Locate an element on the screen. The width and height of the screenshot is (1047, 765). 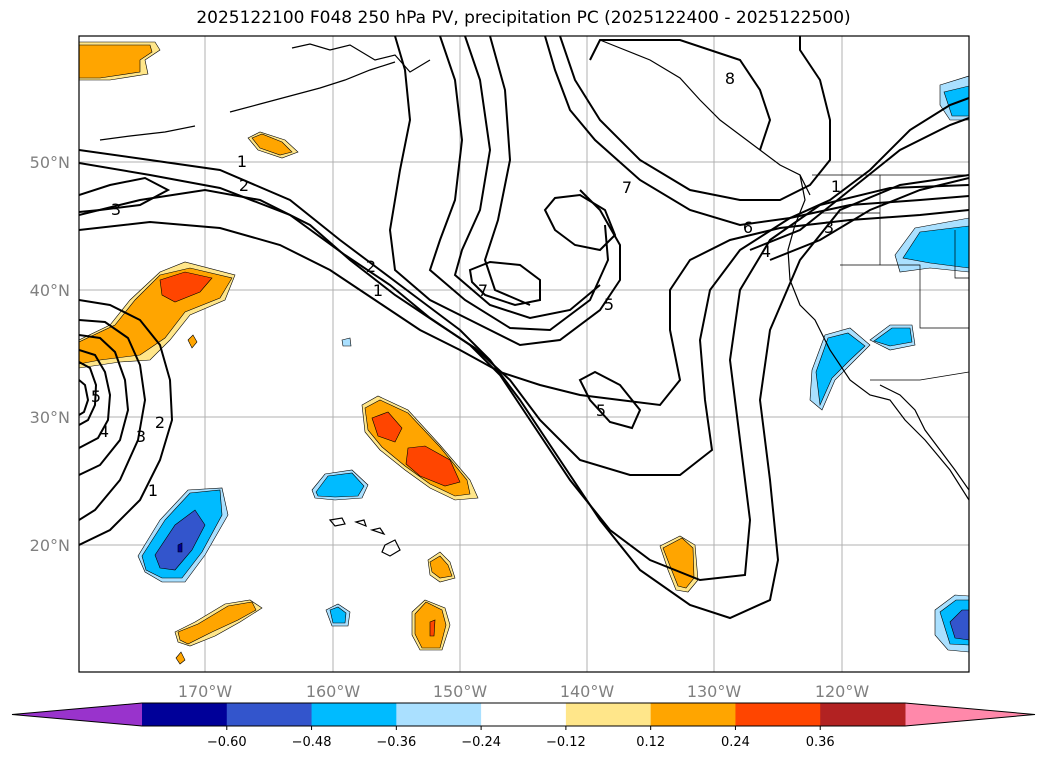
lat-label-50n: 50°N is located at coordinates (50, 162).